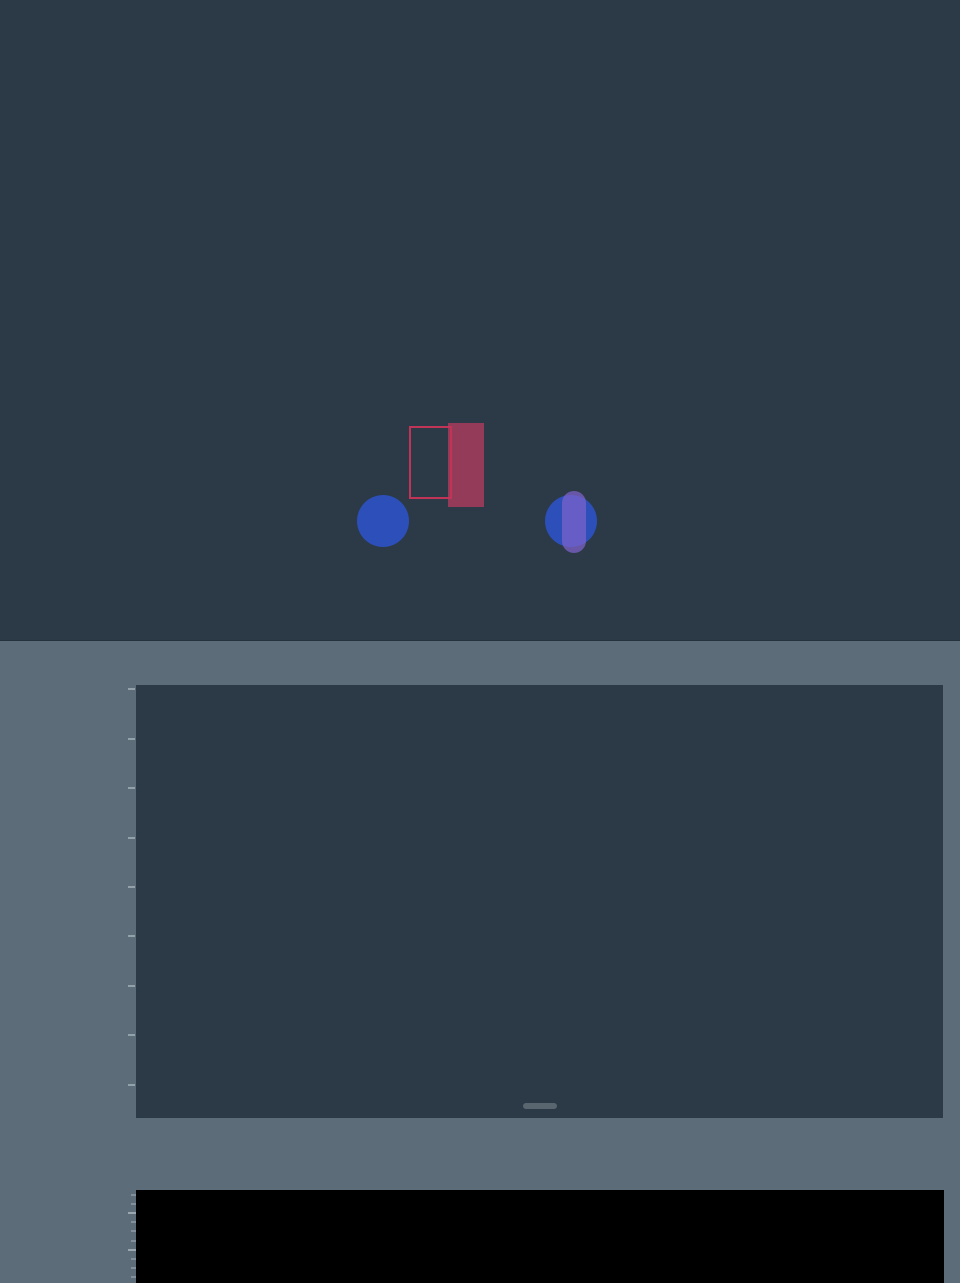 The height and width of the screenshot is (1283, 960). What do you see at coordinates (86, 1156) in the screenshot?
I see `utc-axis-label` at bounding box center [86, 1156].